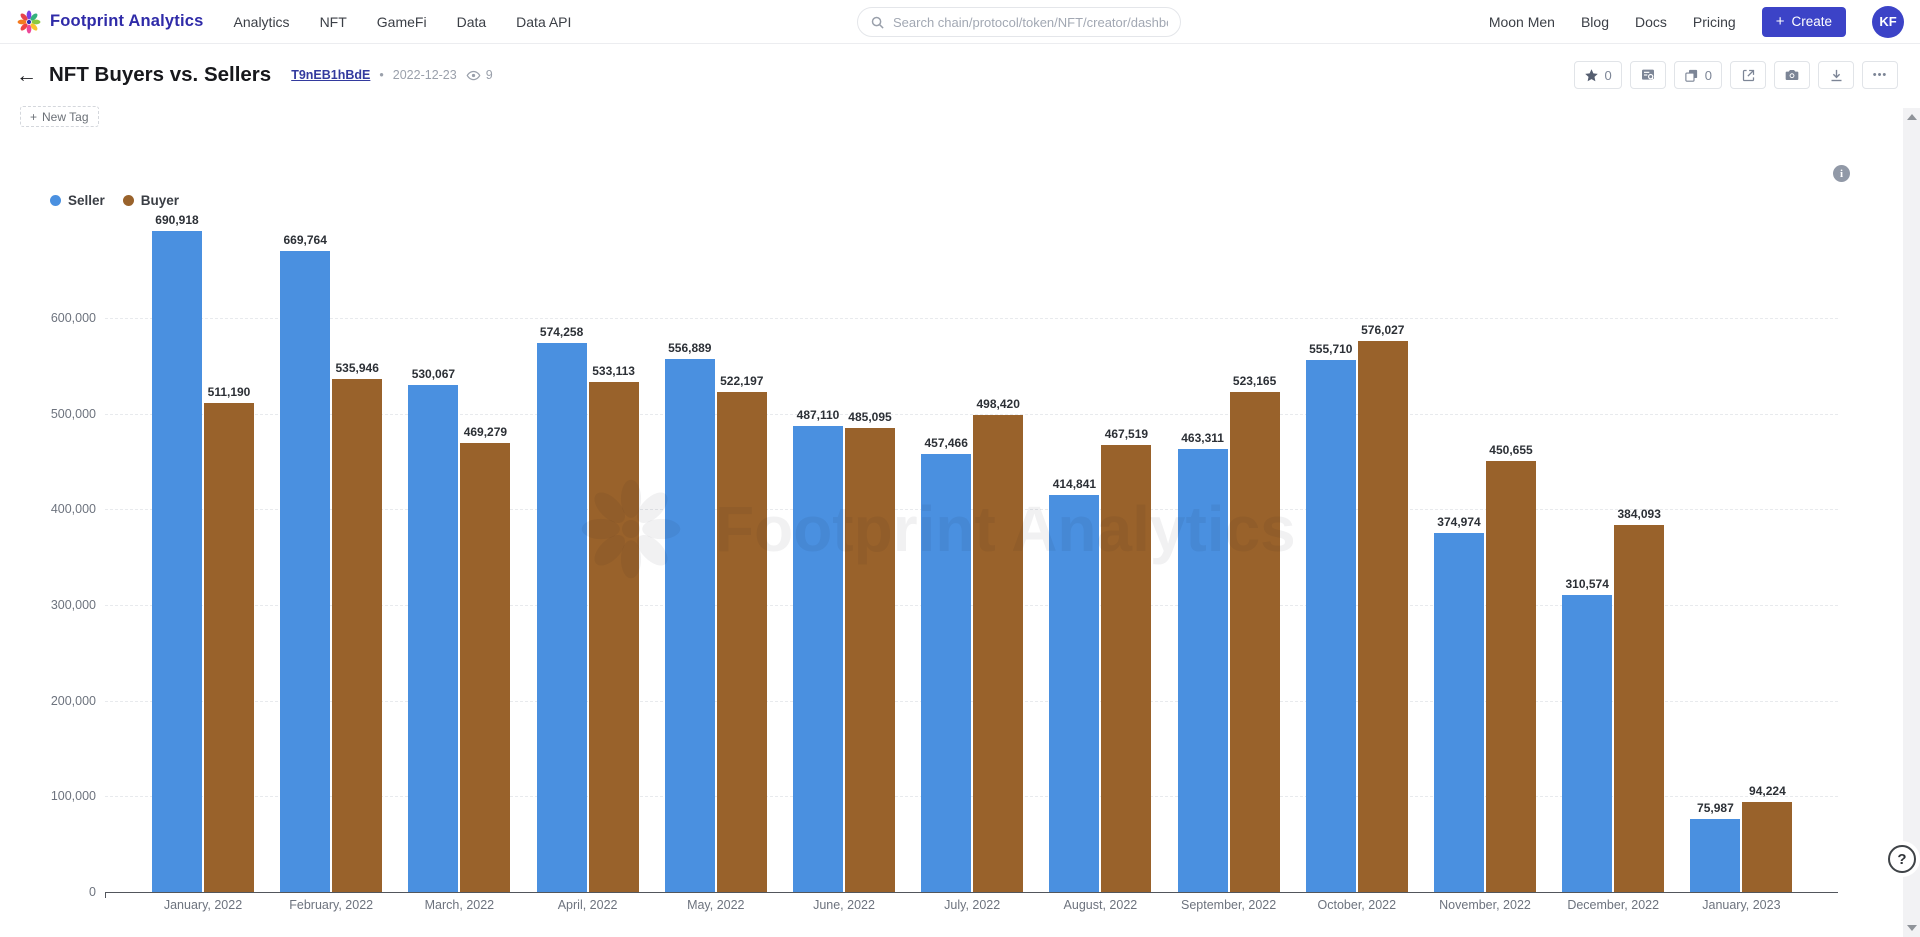  I want to click on more-button: •••, so click(1880, 75).